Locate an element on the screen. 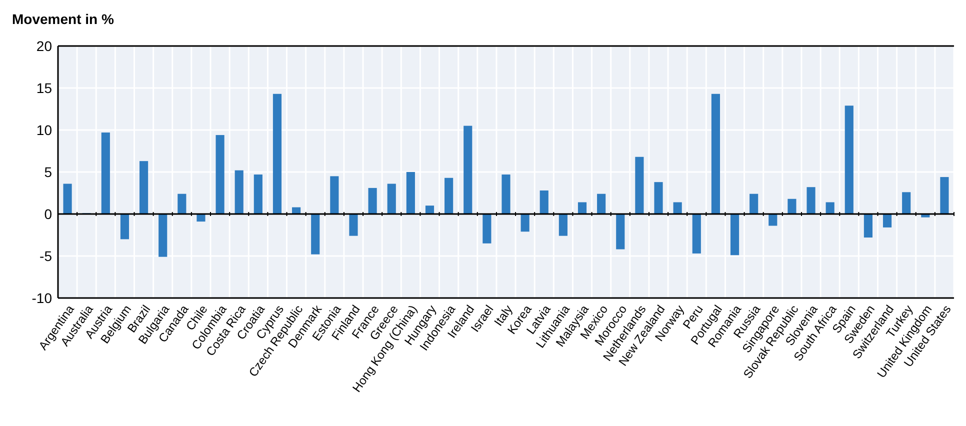 The height and width of the screenshot is (426, 966). y-tick-label: 10 is located at coordinates (44, 130).